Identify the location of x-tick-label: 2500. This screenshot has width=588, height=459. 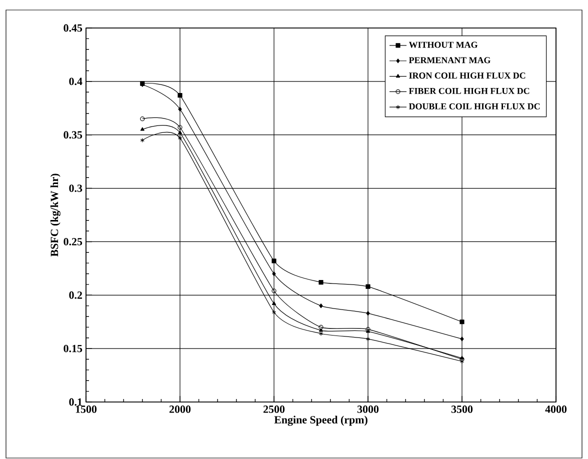
(274, 409).